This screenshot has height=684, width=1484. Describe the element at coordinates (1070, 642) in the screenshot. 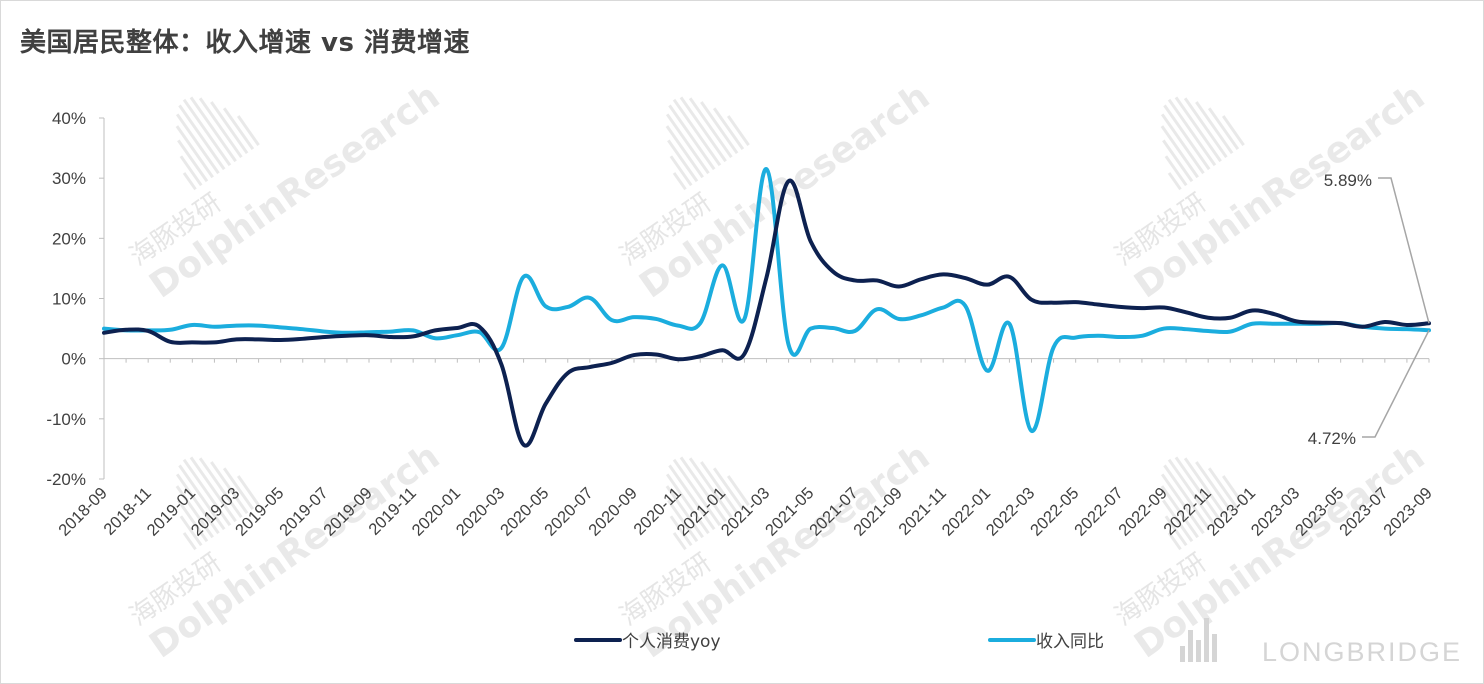

I see `legend-label: 收入同比` at that location.